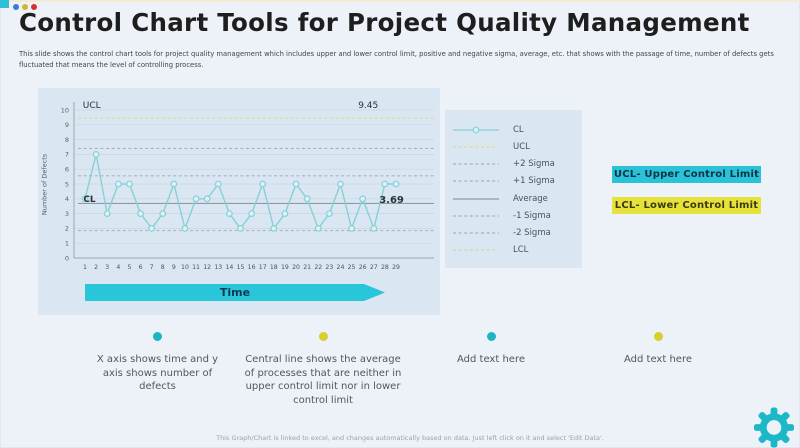 The height and width of the screenshot is (448, 800). I want to click on lcl-badge: LCL- Lower Control Limit, so click(686, 205).